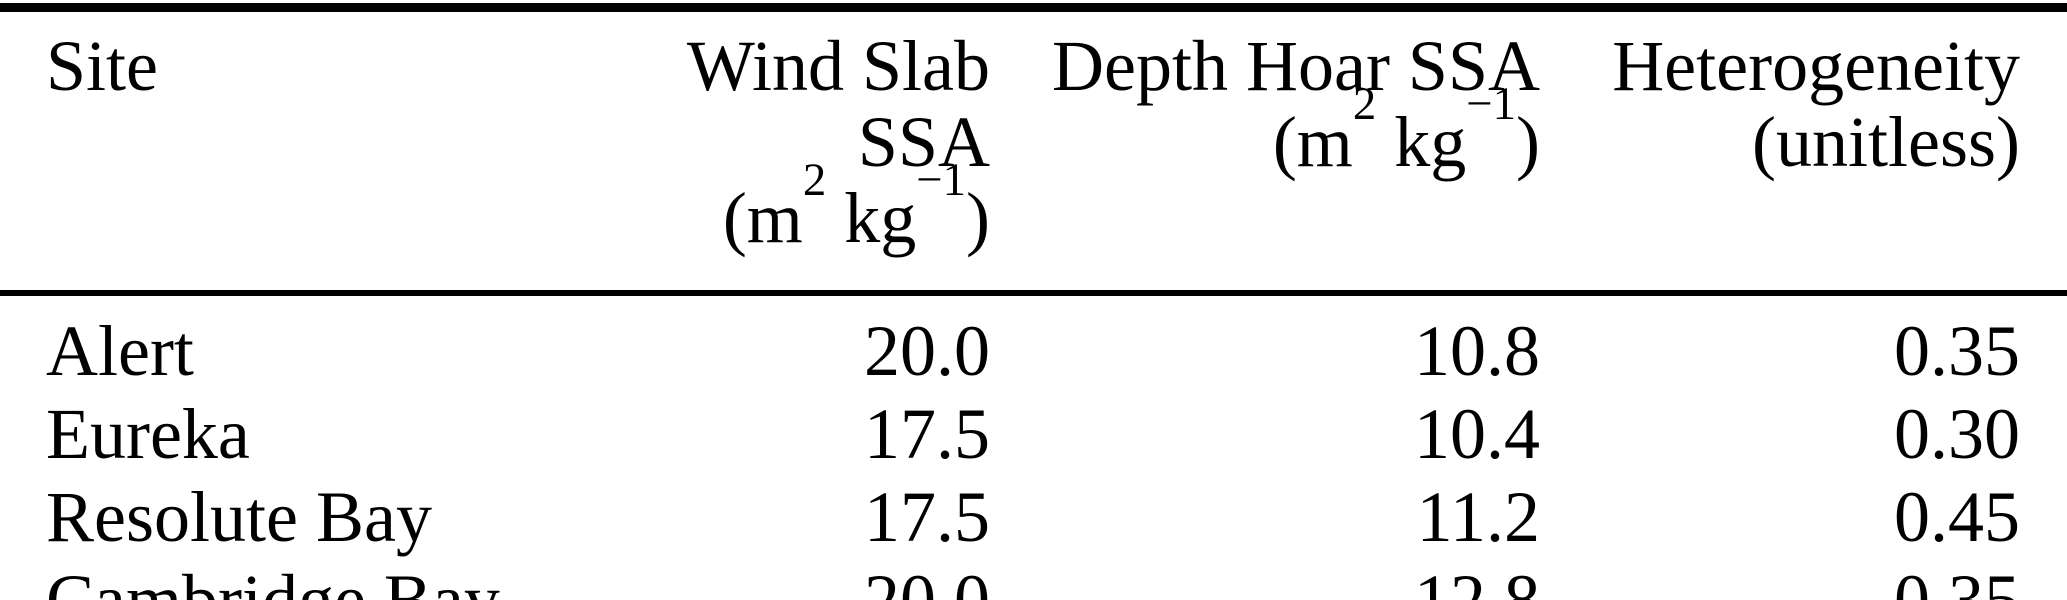 The height and width of the screenshot is (600, 2067). Describe the element at coordinates (120, 351) in the screenshot. I see `cell-site: Alert` at that location.